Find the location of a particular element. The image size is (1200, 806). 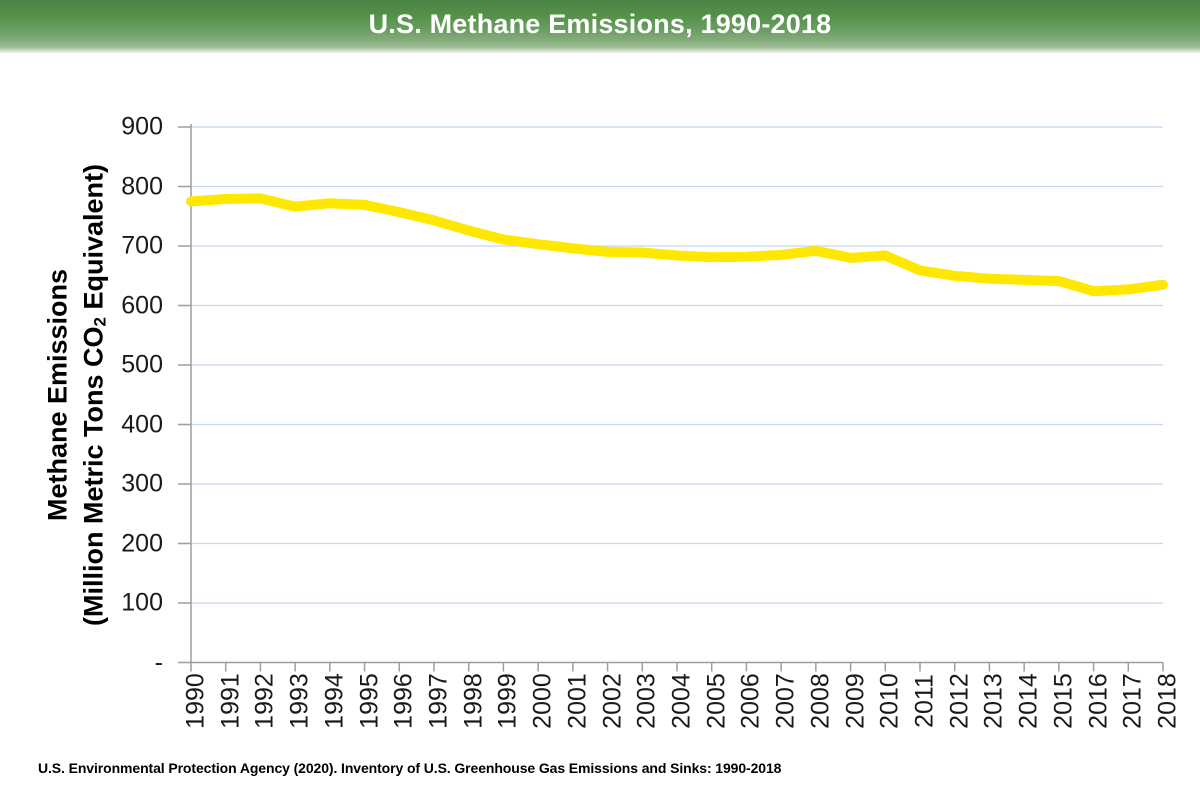

x-tick-label-2005: 2005 is located at coordinates (716, 701).